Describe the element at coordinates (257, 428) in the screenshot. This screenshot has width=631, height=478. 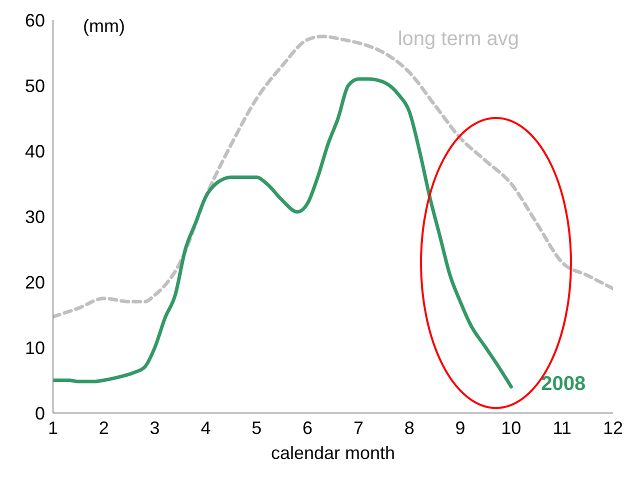
I see `x-tick-label: 5` at that location.